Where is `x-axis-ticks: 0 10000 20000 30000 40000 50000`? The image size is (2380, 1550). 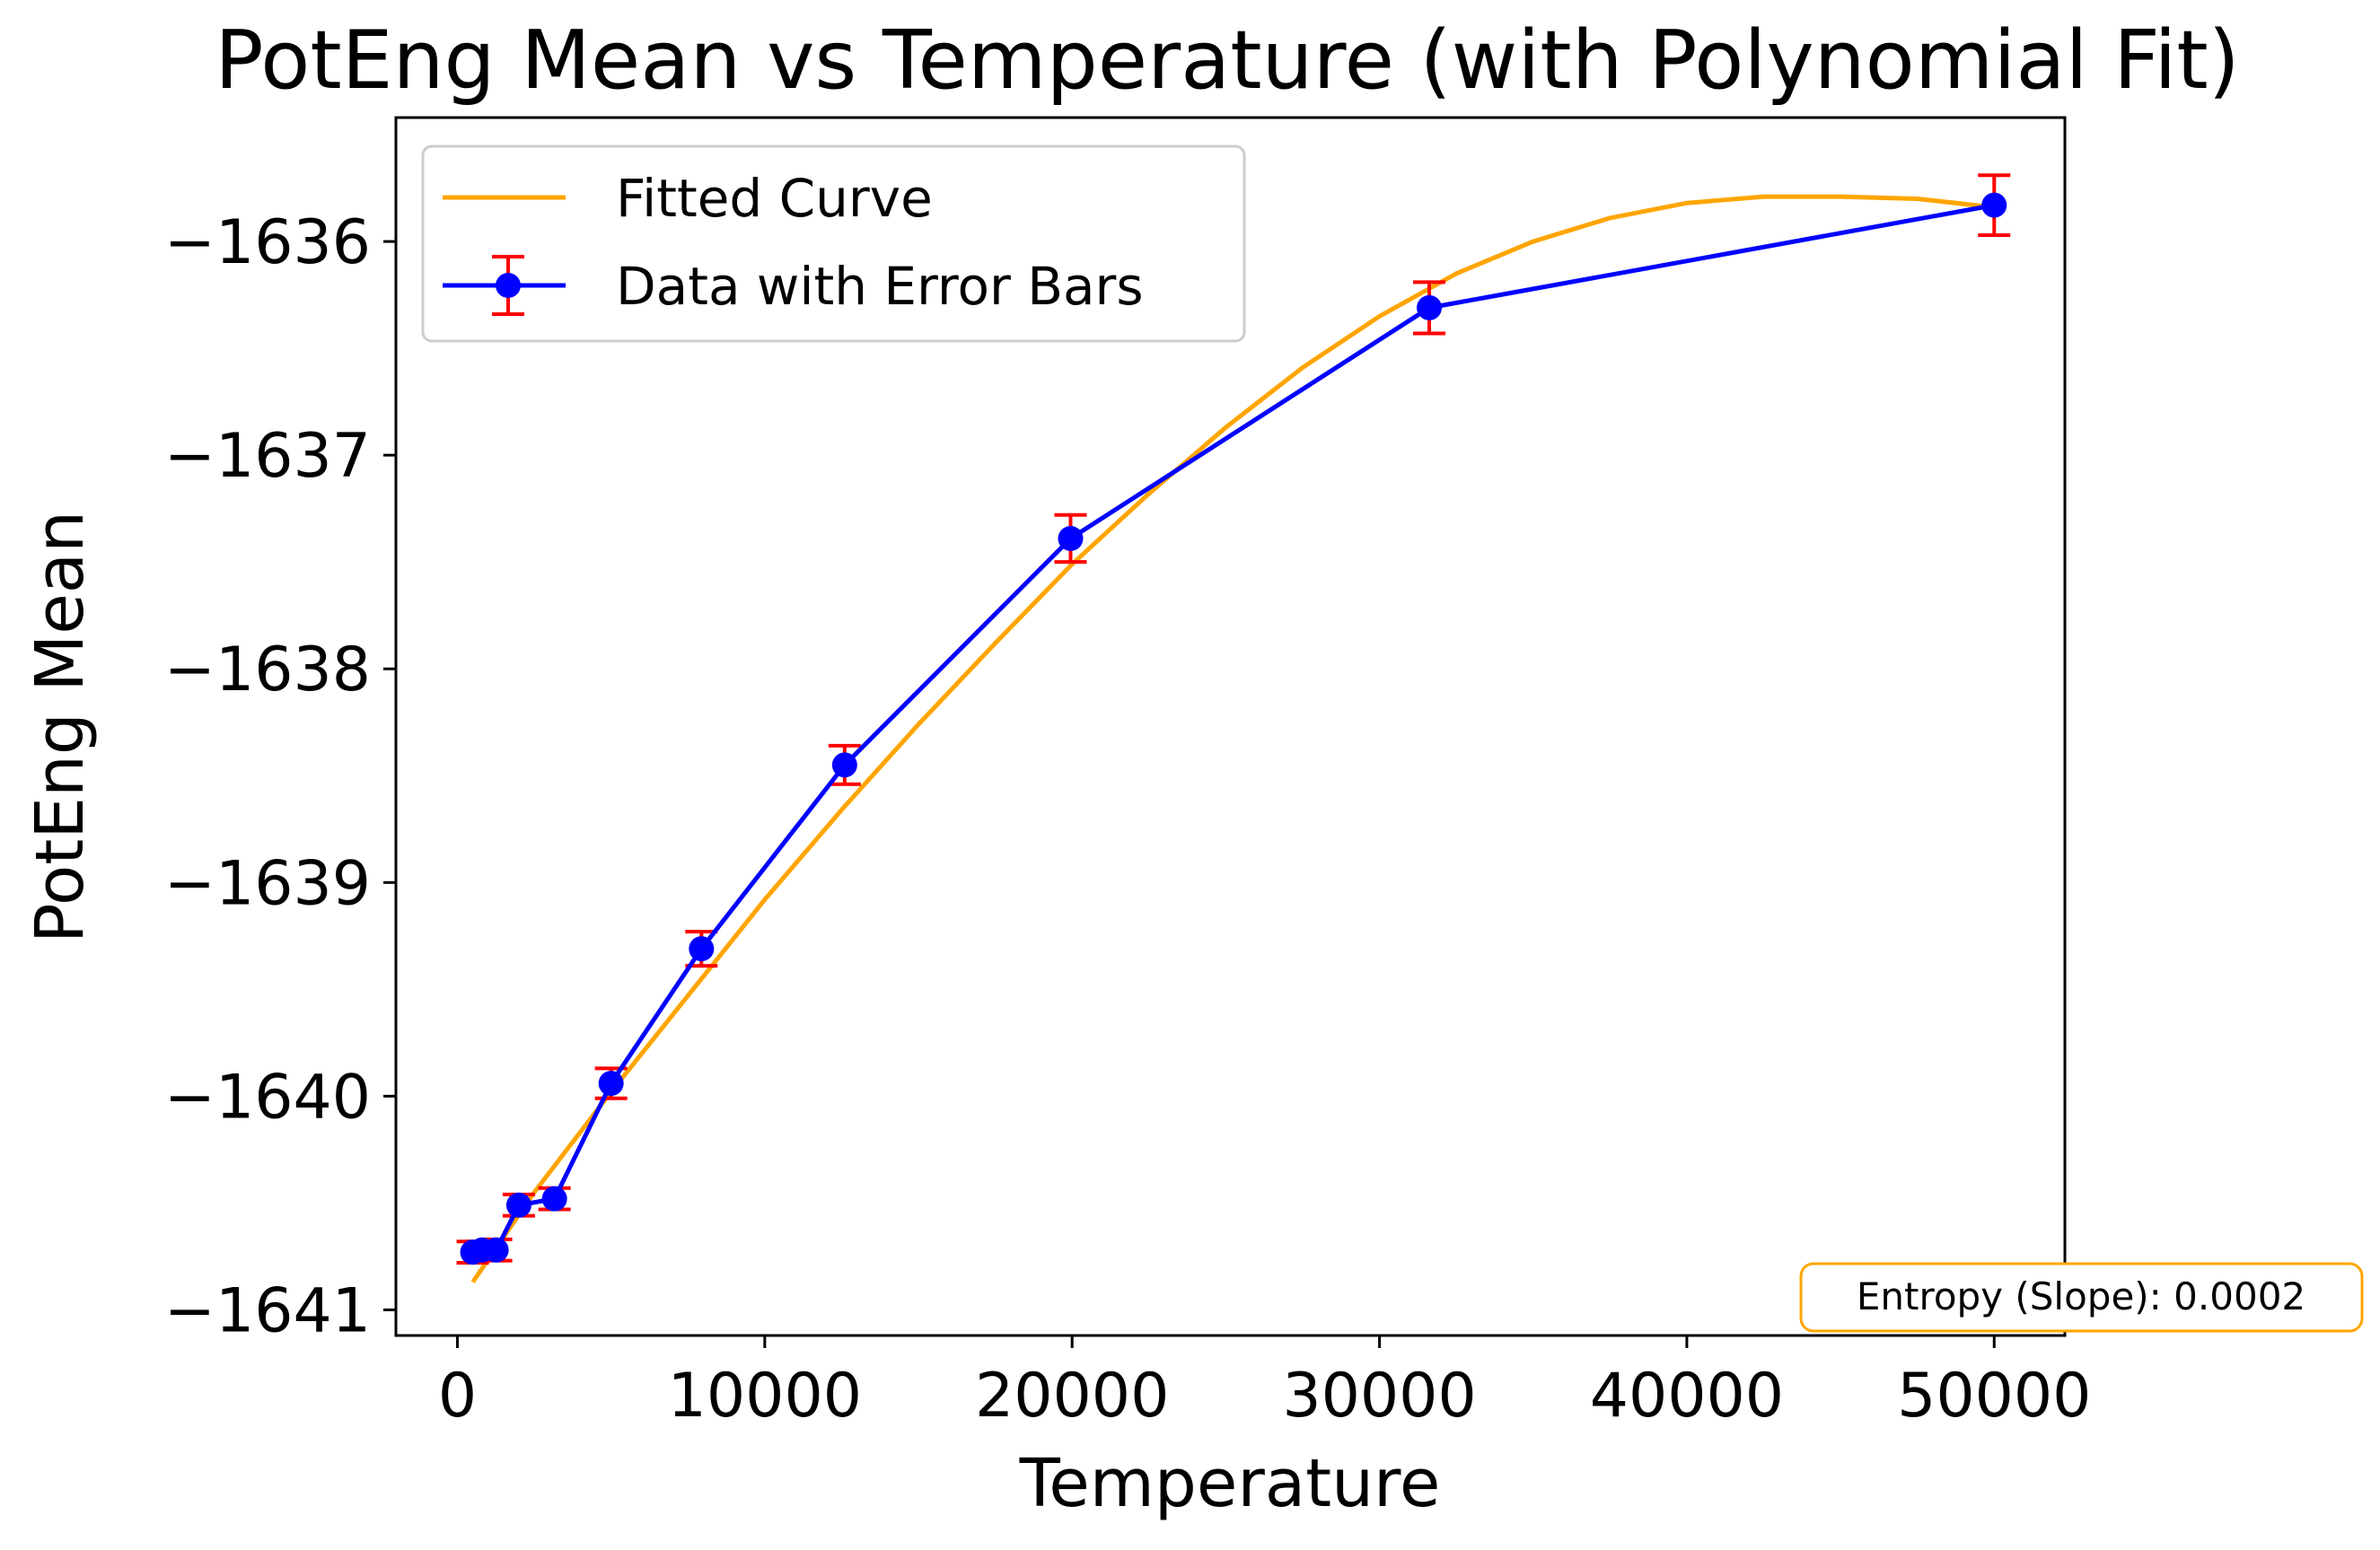
x-axis-ticks: 0 10000 20000 30000 40000 50000 is located at coordinates (1264, 1383).